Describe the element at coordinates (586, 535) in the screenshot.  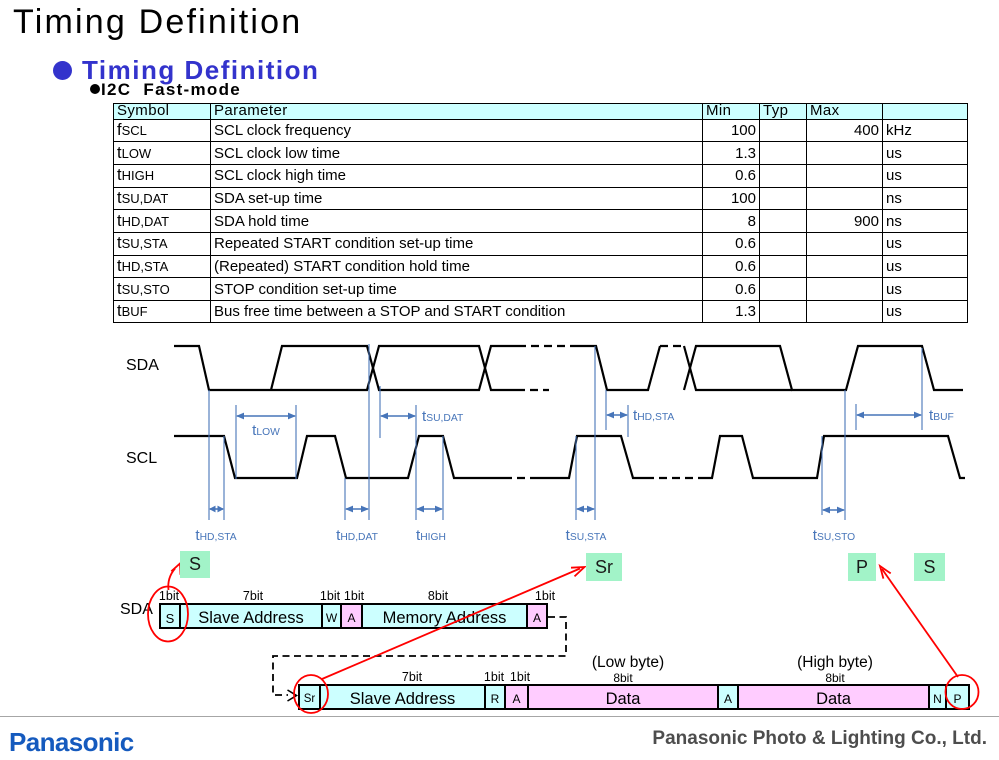
I see `svg-text: tSU,STA` at that location.